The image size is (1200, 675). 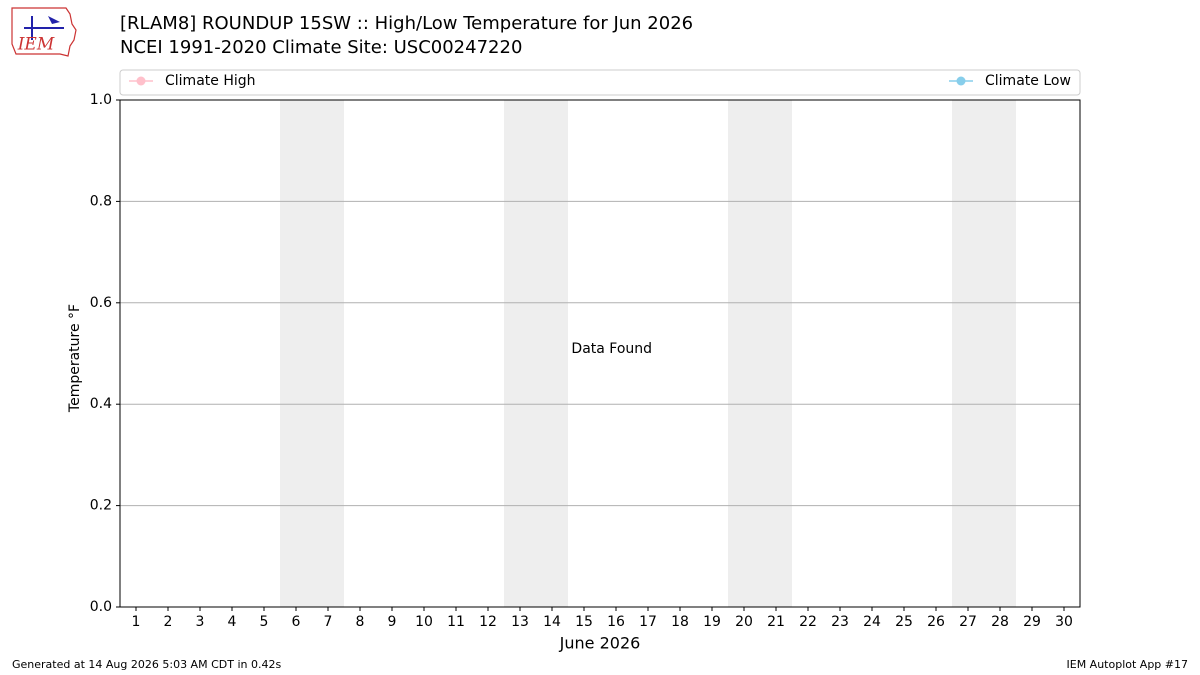 What do you see at coordinates (808, 622) in the screenshot?
I see `x-tick-label: 22` at bounding box center [808, 622].